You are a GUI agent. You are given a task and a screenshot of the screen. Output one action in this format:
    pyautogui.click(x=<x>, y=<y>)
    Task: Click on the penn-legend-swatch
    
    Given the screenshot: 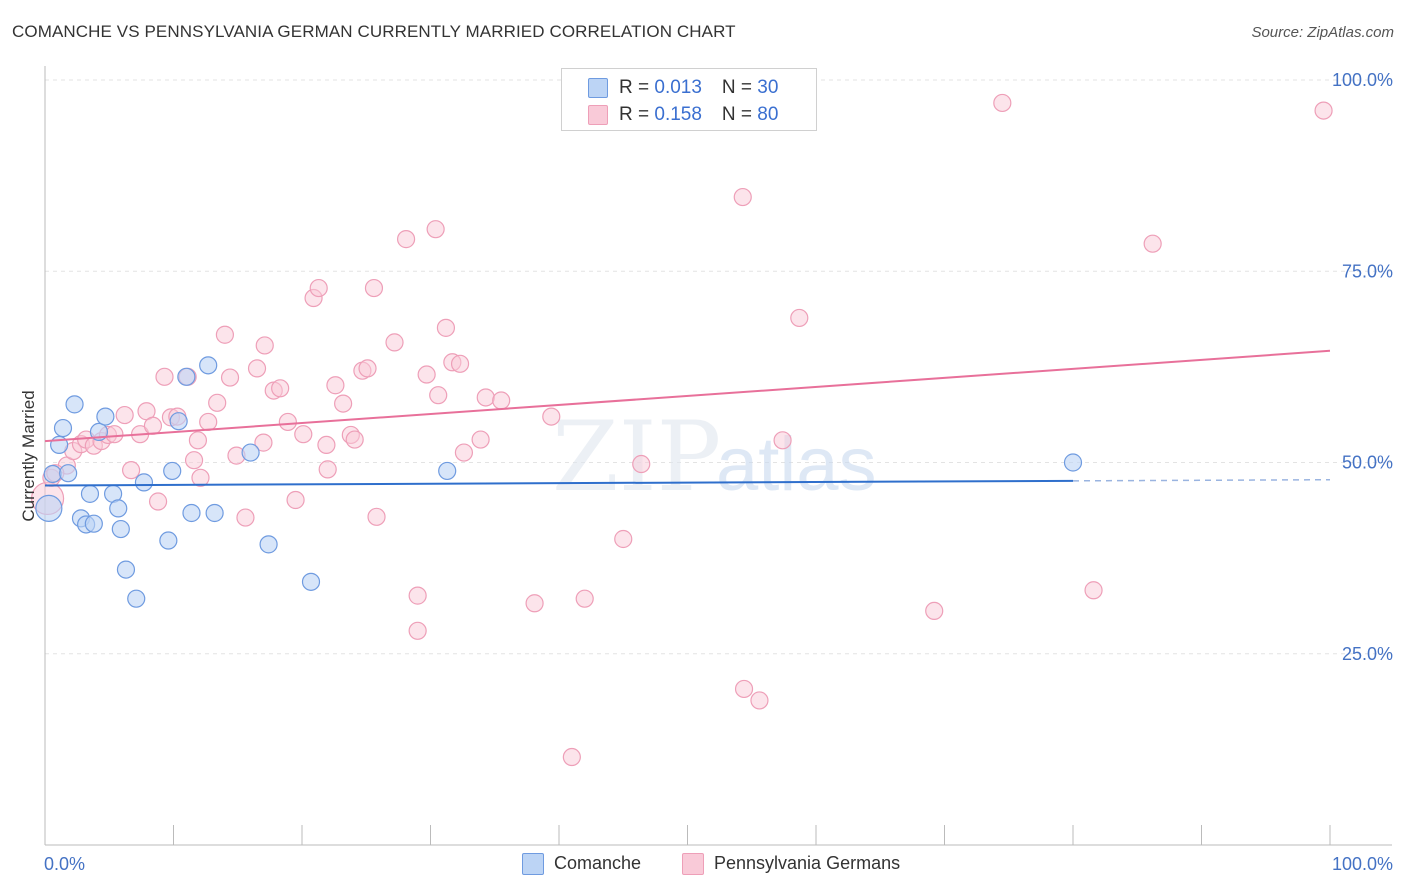 What is the action you would take?
    pyautogui.click(x=693, y=864)
    